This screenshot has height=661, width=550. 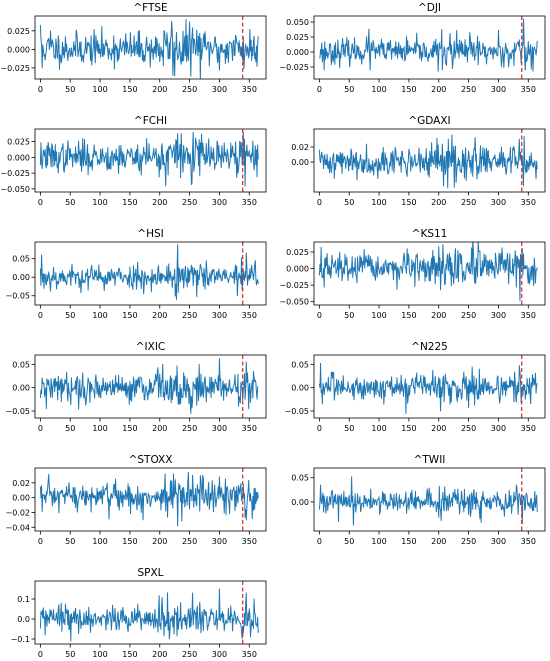 I want to click on subplot-gdaxi: ^GDAXI 0 50 100 150 200 250 300 350 0.00 0.02, so click(x=418, y=161).